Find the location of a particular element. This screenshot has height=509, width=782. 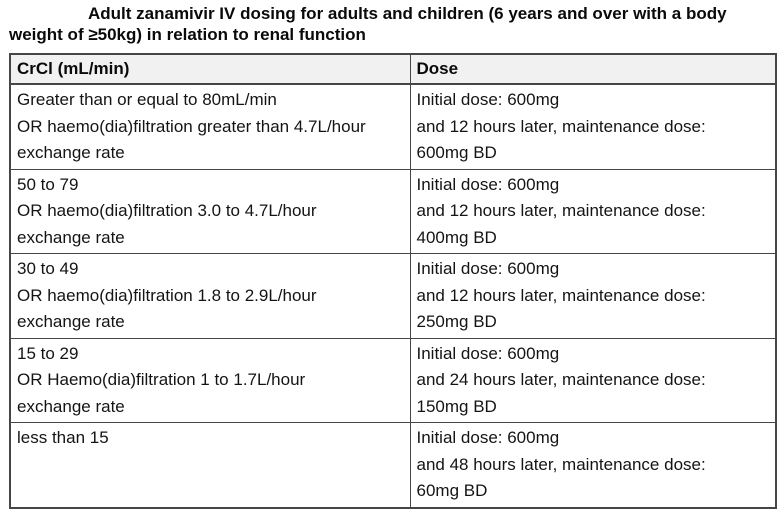

crcl-line: less than 15 is located at coordinates (63, 437).